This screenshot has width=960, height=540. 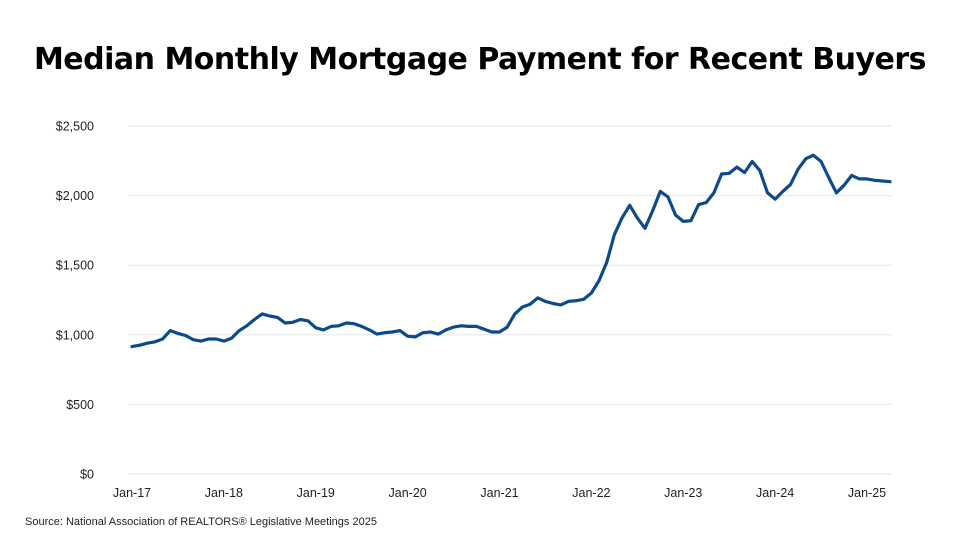 I want to click on x-tick-label: Jan-21, so click(x=499, y=493).